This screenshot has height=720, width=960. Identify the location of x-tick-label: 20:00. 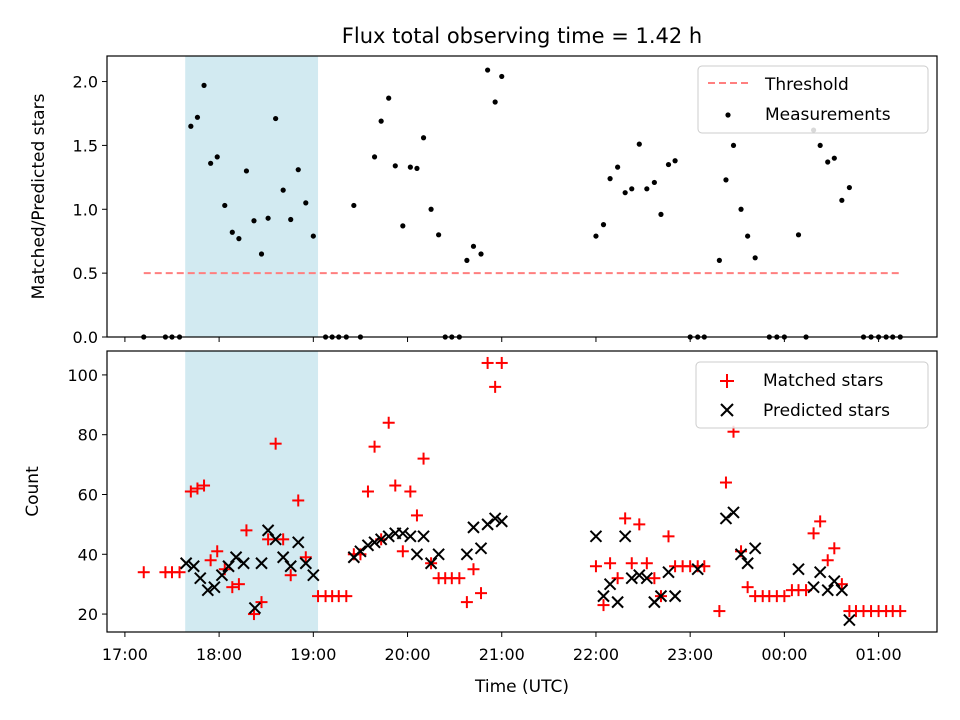
(407, 654).